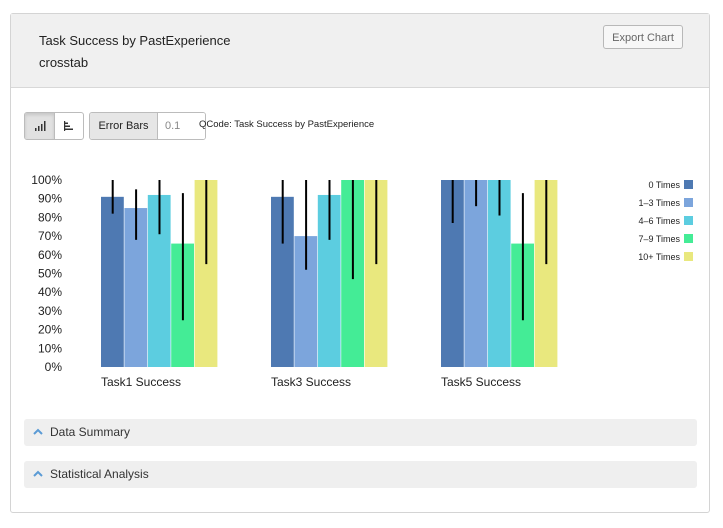 Image resolution: width=723 pixels, height=528 pixels. I want to click on legend-label: 7–9 Times, so click(659, 239).